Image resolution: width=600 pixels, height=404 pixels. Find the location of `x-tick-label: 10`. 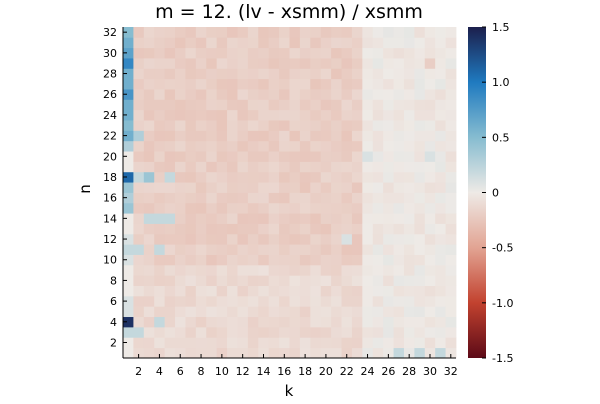

x-tick-label: 10 is located at coordinates (222, 371).